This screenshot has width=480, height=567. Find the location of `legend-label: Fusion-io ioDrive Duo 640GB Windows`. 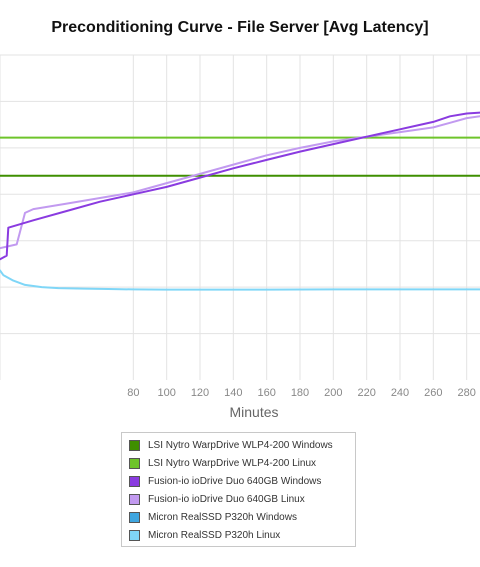

legend-label: Fusion-io ioDrive Duo 640GB Windows is located at coordinates (235, 481).